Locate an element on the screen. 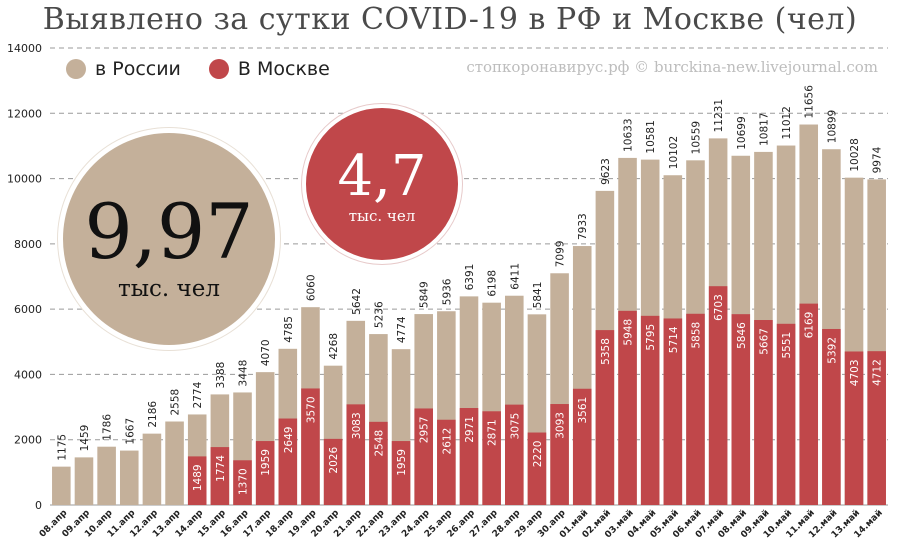 Image resolution: width=900 pixels, height=551 pixels. data-label-russia: 1459 is located at coordinates (85, 438).